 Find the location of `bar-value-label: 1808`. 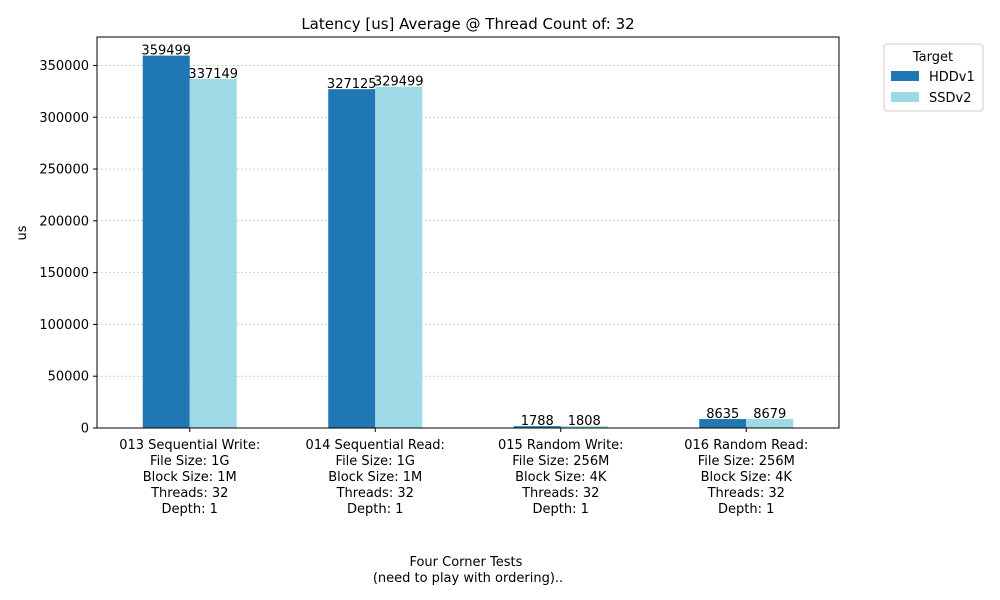

bar-value-label: 1808 is located at coordinates (584, 421).